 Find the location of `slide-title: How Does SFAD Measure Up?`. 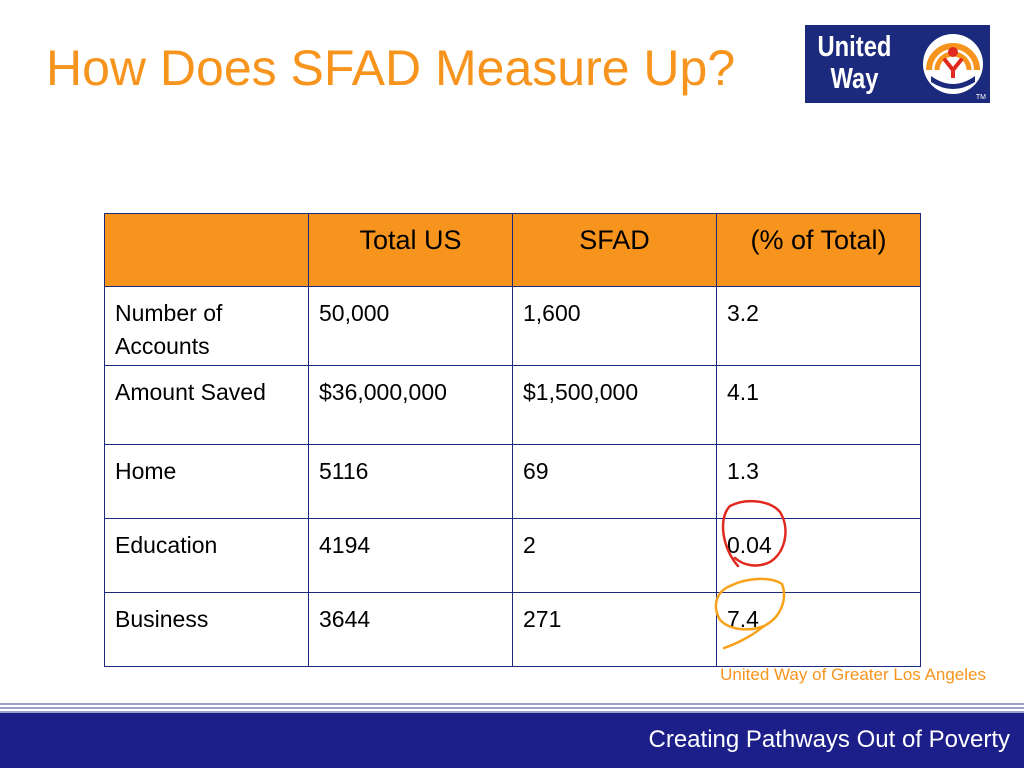

slide-title: How Does SFAD Measure Up? is located at coordinates (391, 68).